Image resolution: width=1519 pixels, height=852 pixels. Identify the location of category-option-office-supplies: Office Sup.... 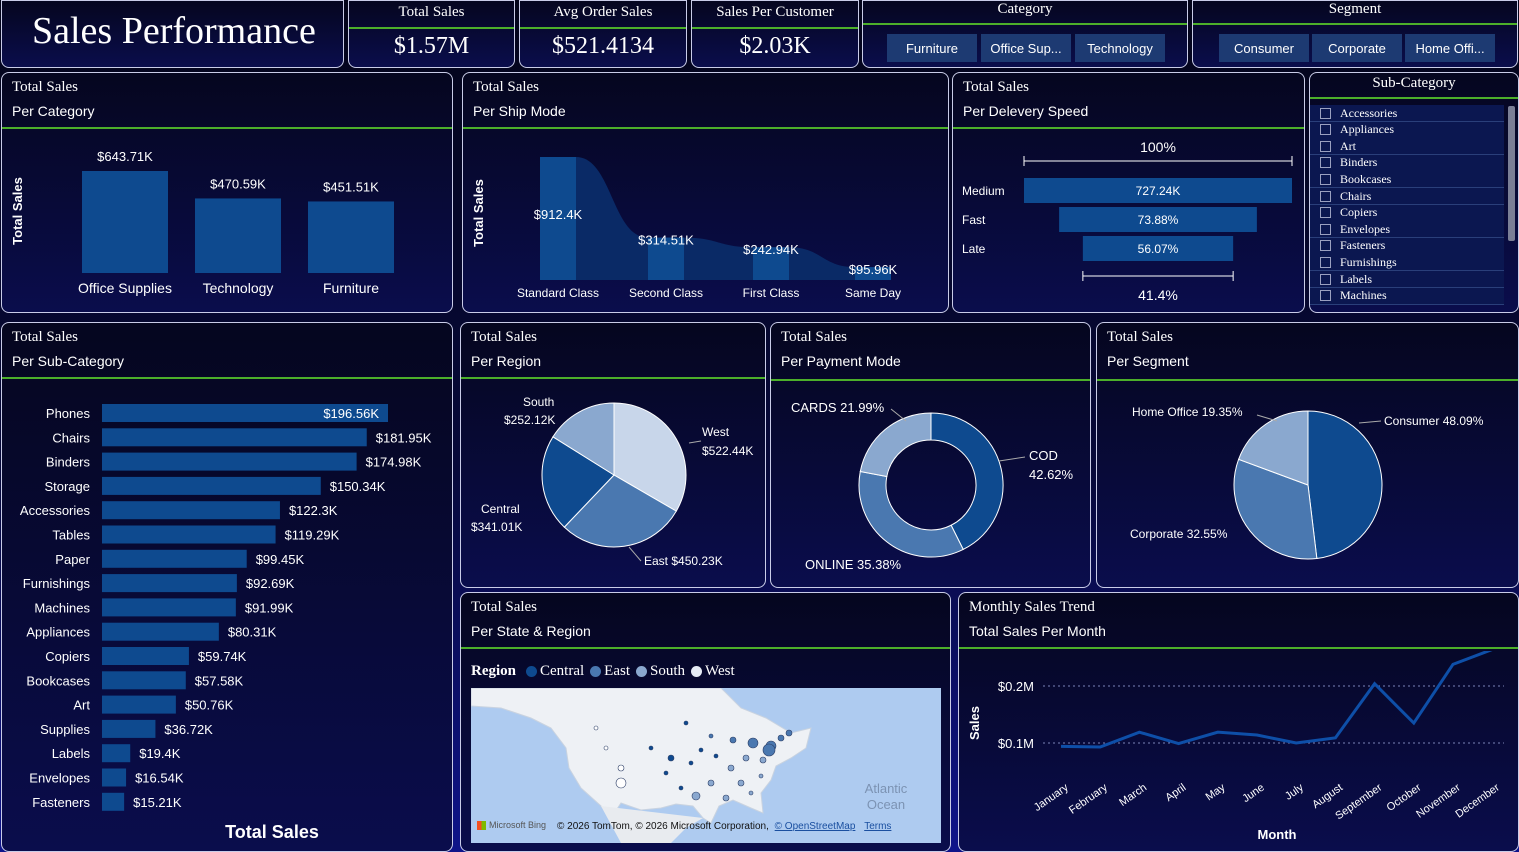
(1026, 48).